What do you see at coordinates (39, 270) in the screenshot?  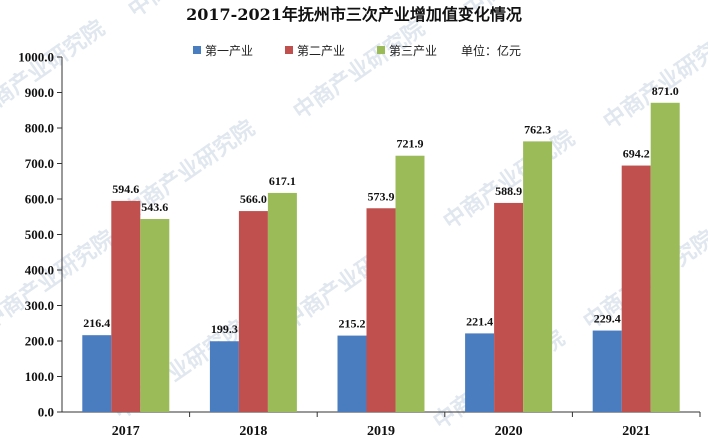 I see `y-tick-label: 400.0` at bounding box center [39, 270].